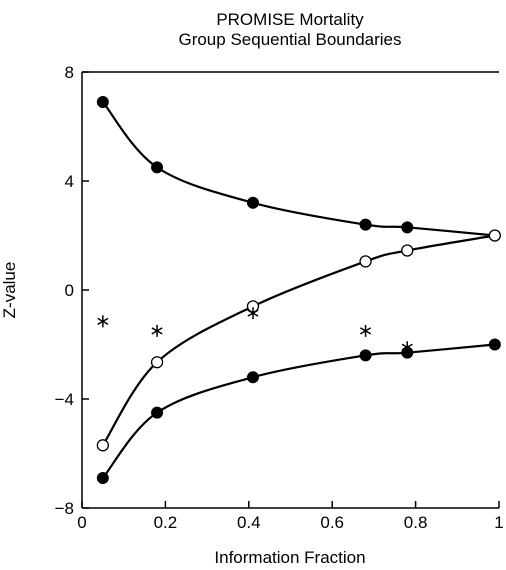 Image resolution: width=506 pixels, height=570 pixels. I want to click on y-tick-label: −8, so click(64, 508).